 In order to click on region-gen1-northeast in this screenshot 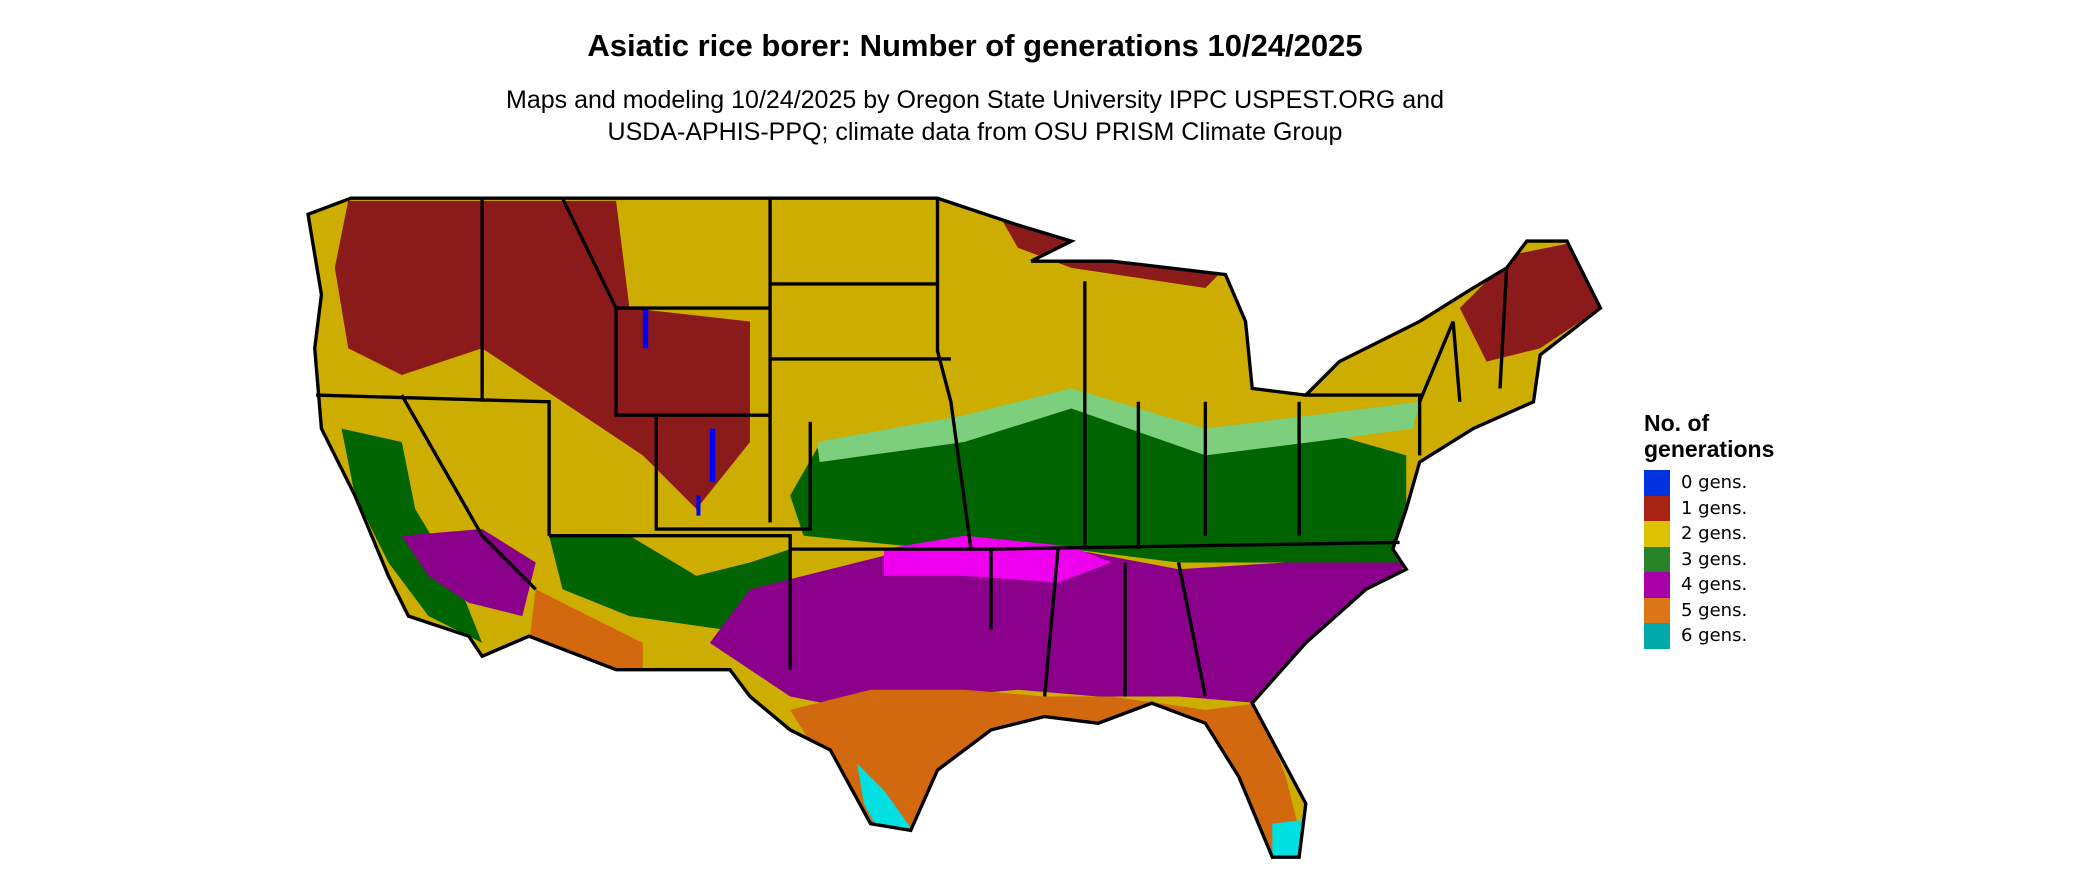, I will do `click(1530, 301)`.